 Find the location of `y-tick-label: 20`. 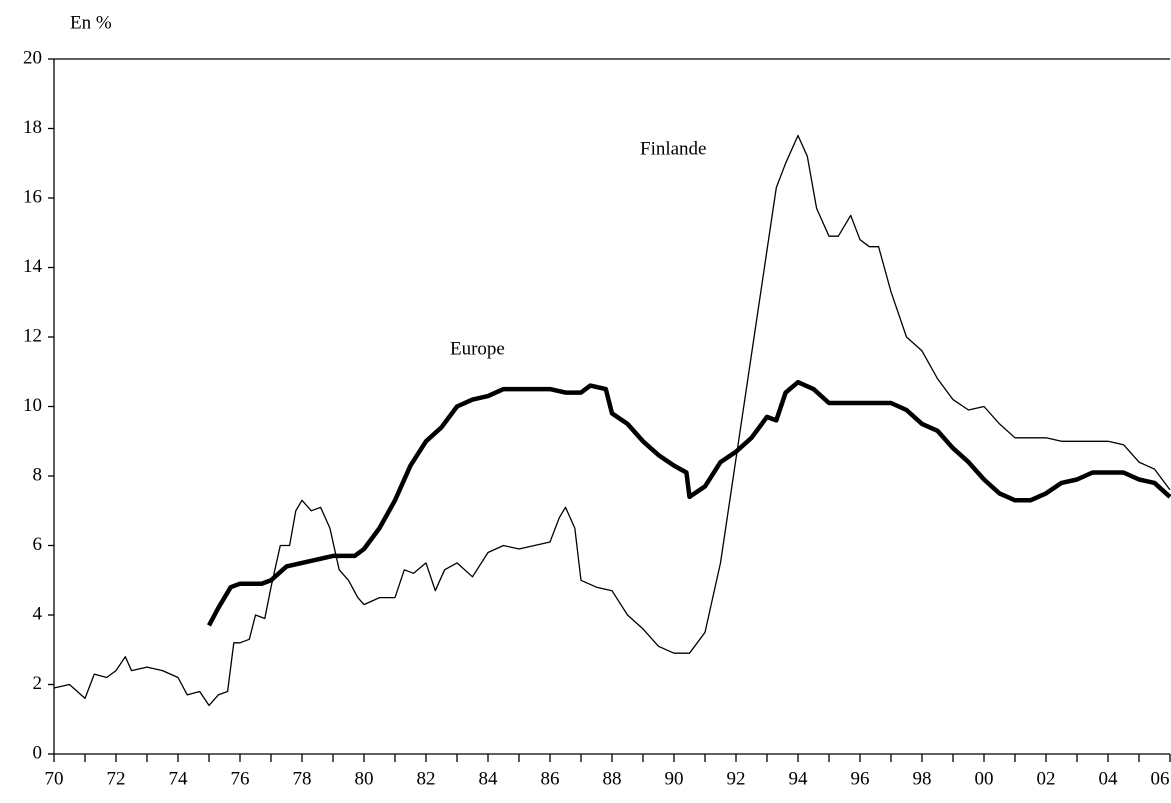

y-tick-label: 20 is located at coordinates (32, 57).